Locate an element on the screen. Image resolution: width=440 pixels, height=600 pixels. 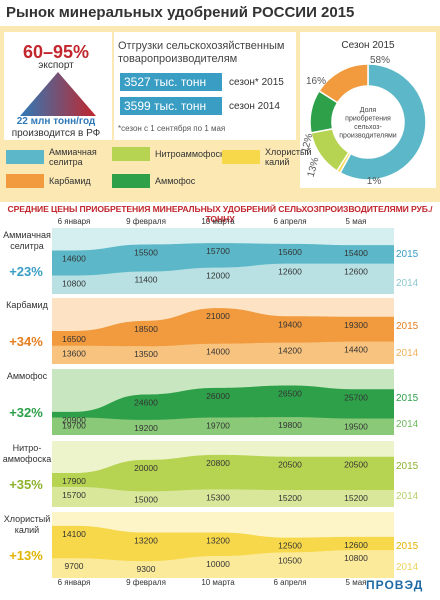
legend-label: Аммиачная селитра is located at coordinates (73, 157).